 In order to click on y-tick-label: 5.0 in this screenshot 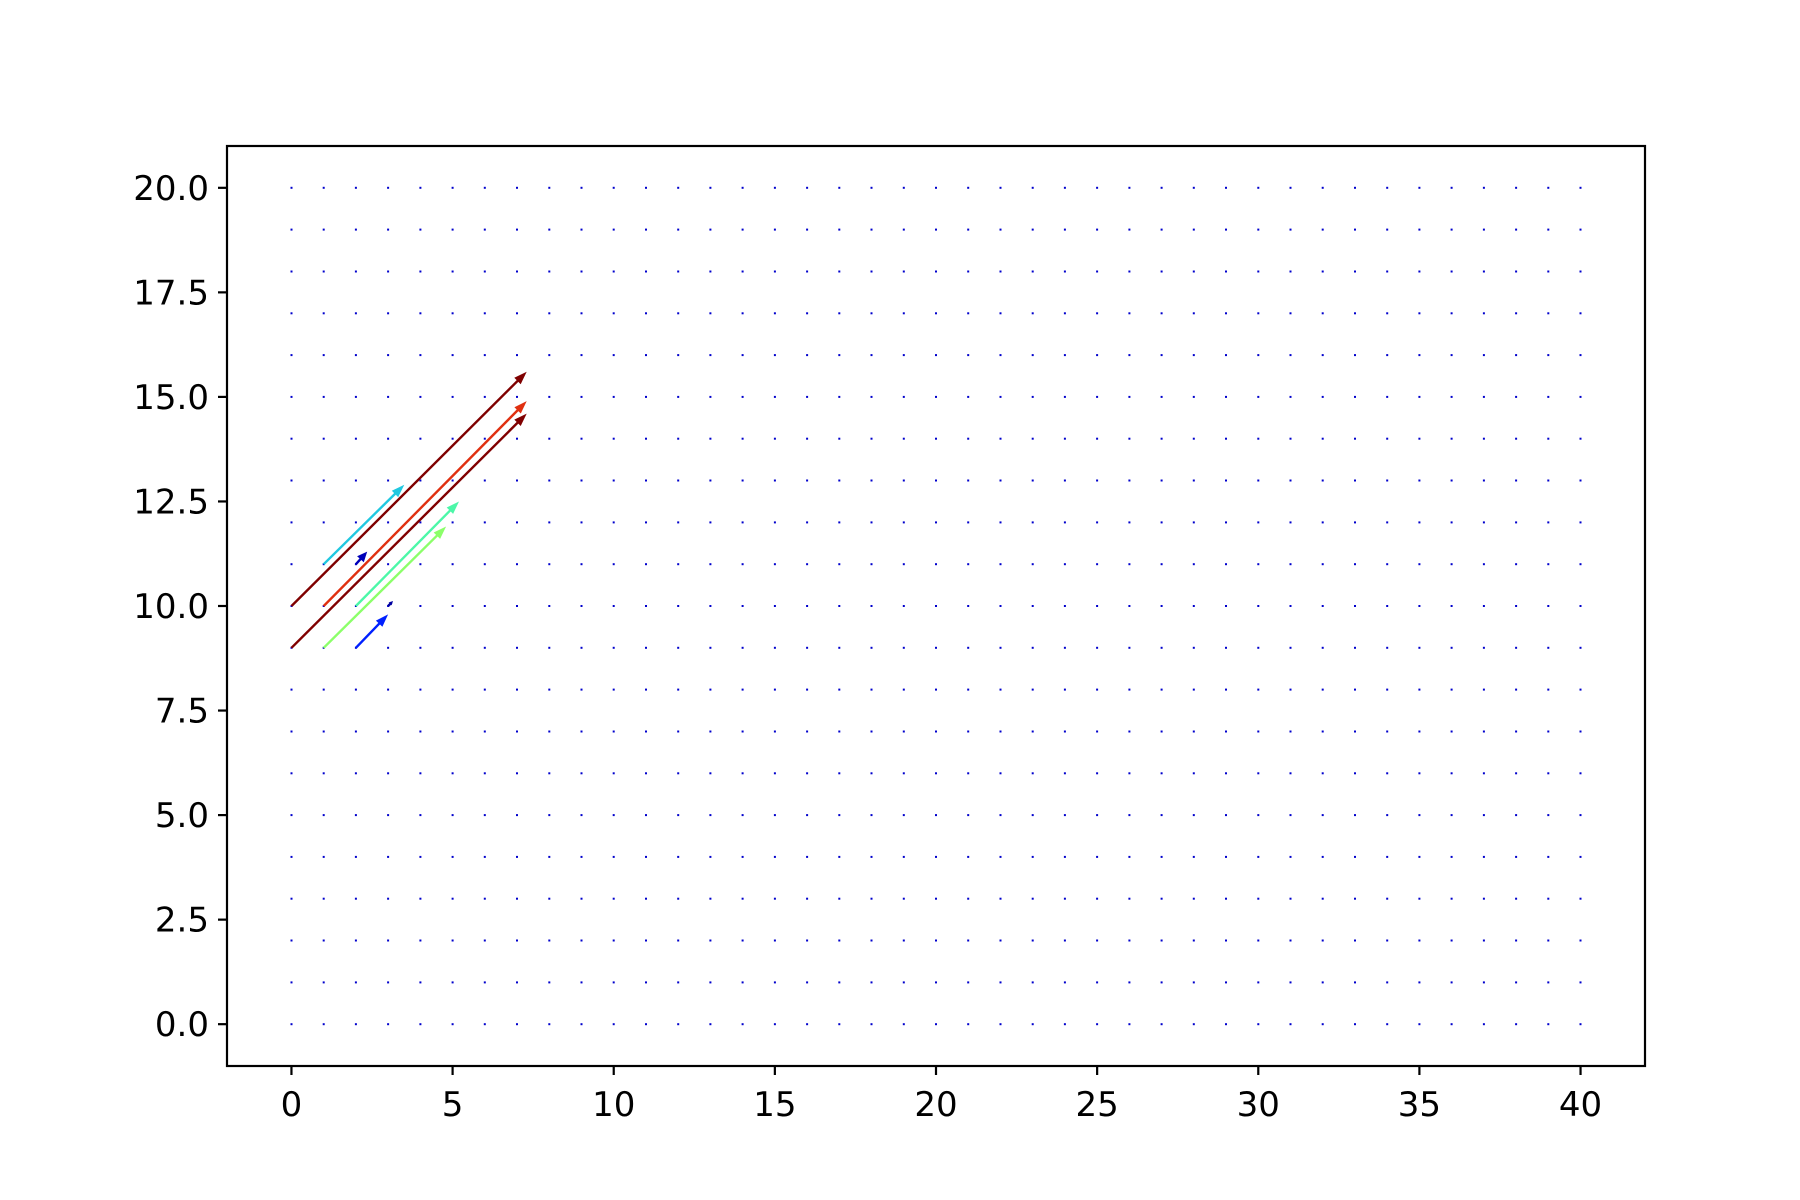, I will do `click(182, 816)`.